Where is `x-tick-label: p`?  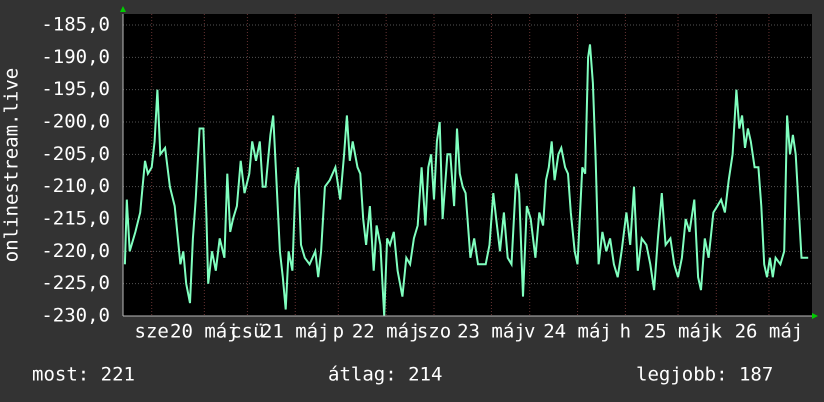 x-tick-label: p is located at coordinates (338, 332).